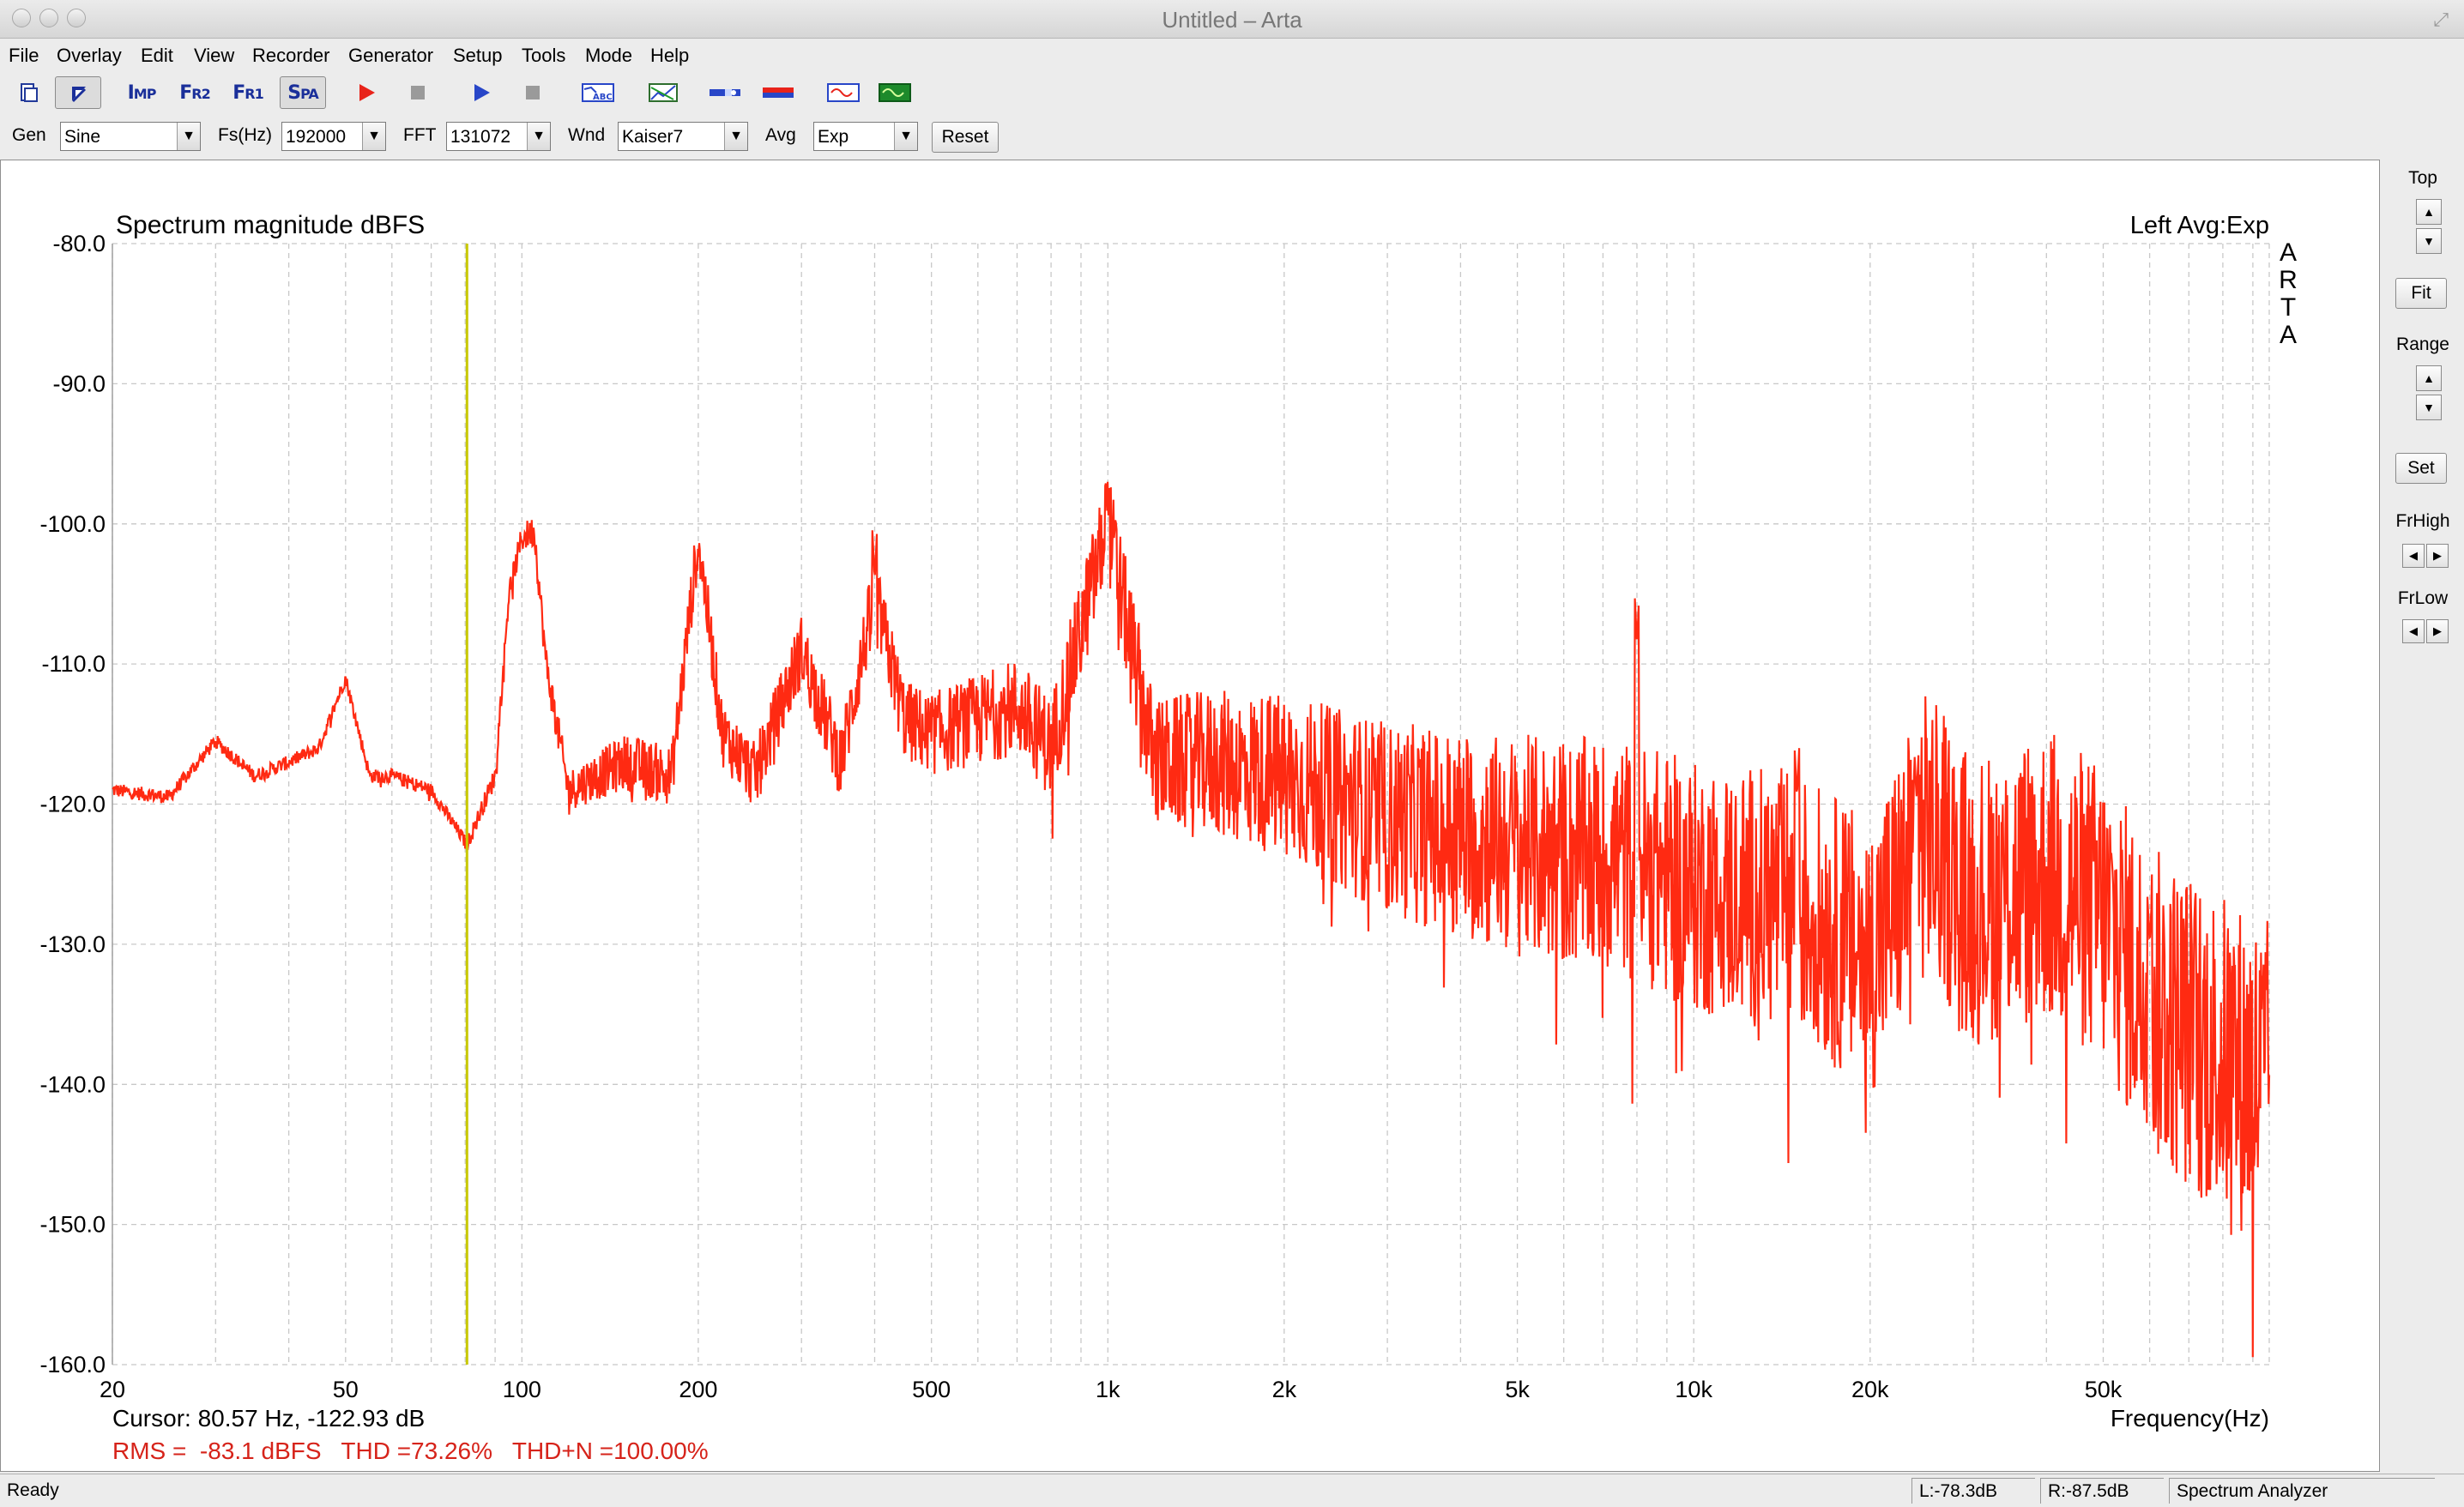 The height and width of the screenshot is (1507, 2464). I want to click on frhigh-right-button: ▶, so click(2437, 556).